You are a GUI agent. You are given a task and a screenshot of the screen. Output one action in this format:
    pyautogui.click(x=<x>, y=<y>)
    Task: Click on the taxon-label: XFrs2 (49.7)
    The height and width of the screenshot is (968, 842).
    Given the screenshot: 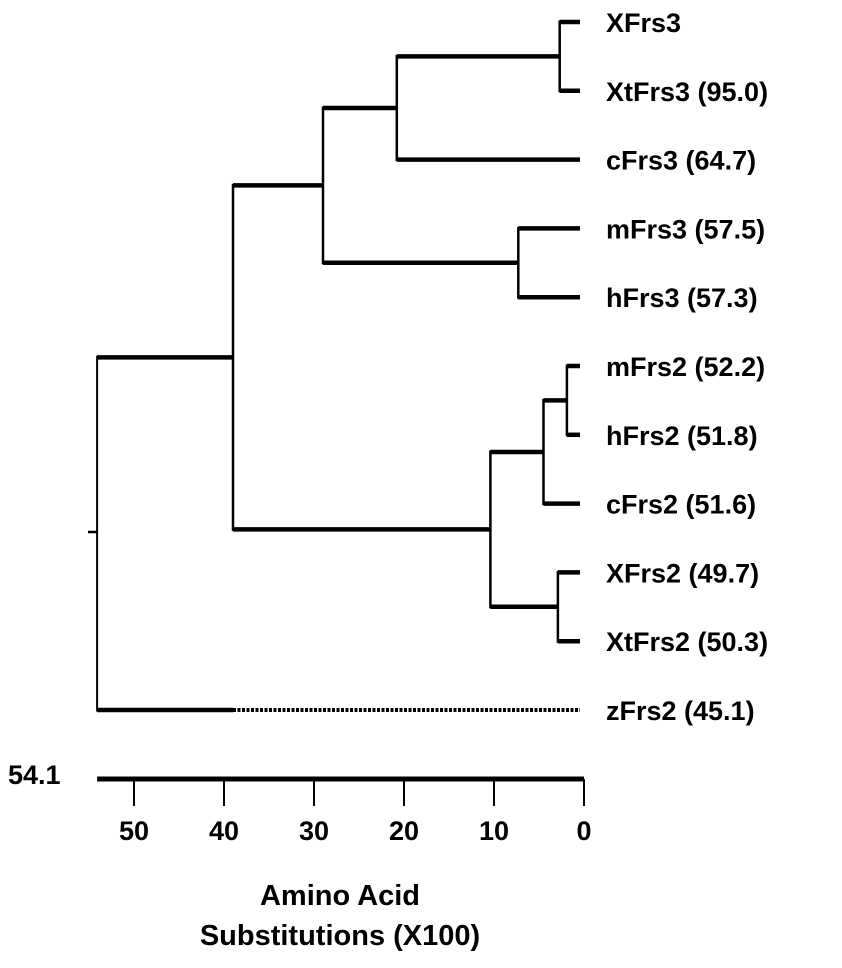 What is the action you would take?
    pyautogui.click(x=682, y=573)
    